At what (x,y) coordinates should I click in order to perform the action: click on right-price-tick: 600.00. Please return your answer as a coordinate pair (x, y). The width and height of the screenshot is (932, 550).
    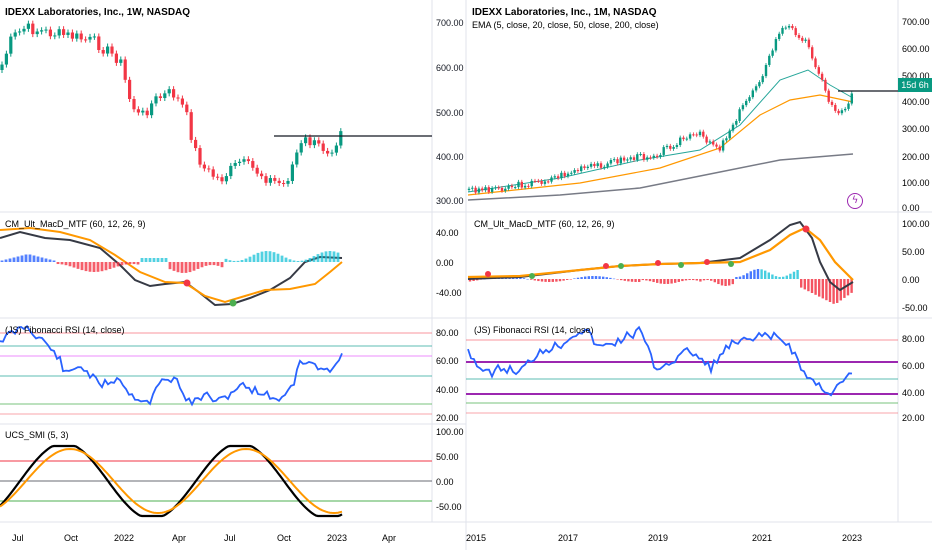
    Looking at the image, I should click on (916, 49).